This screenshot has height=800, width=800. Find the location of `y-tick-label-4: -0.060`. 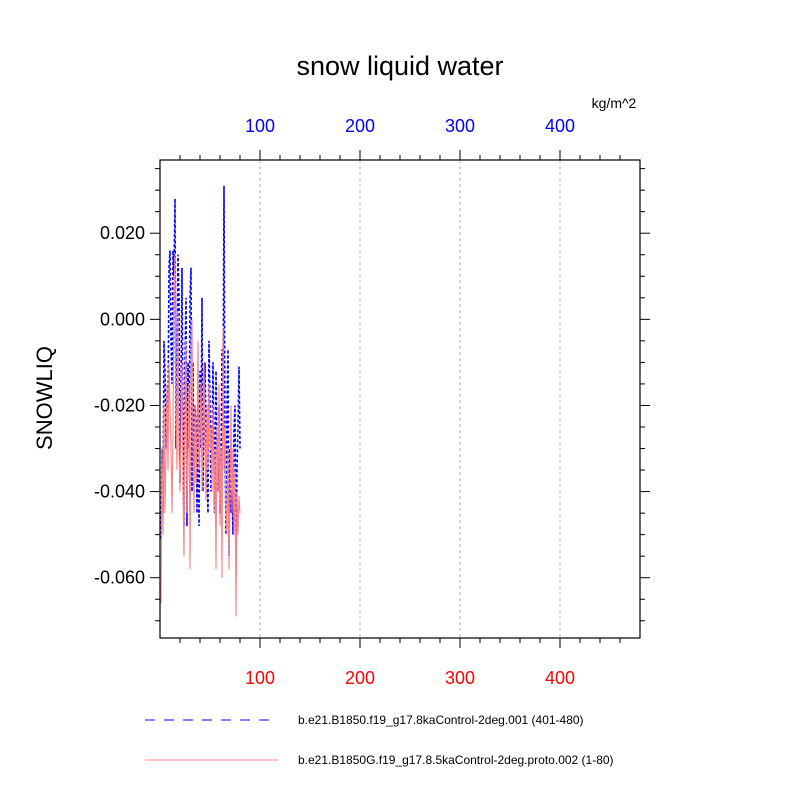

y-tick-label-4: -0.060 is located at coordinates (119, 578).